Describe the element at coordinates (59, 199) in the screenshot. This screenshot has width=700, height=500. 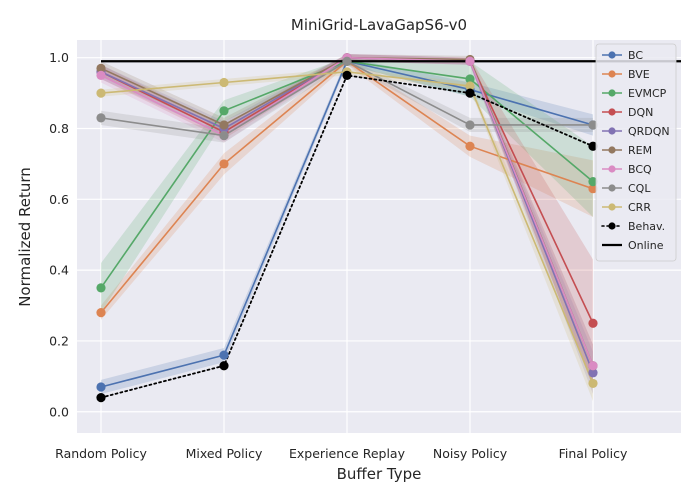
I see `y-tick-label: 0.6` at that location.